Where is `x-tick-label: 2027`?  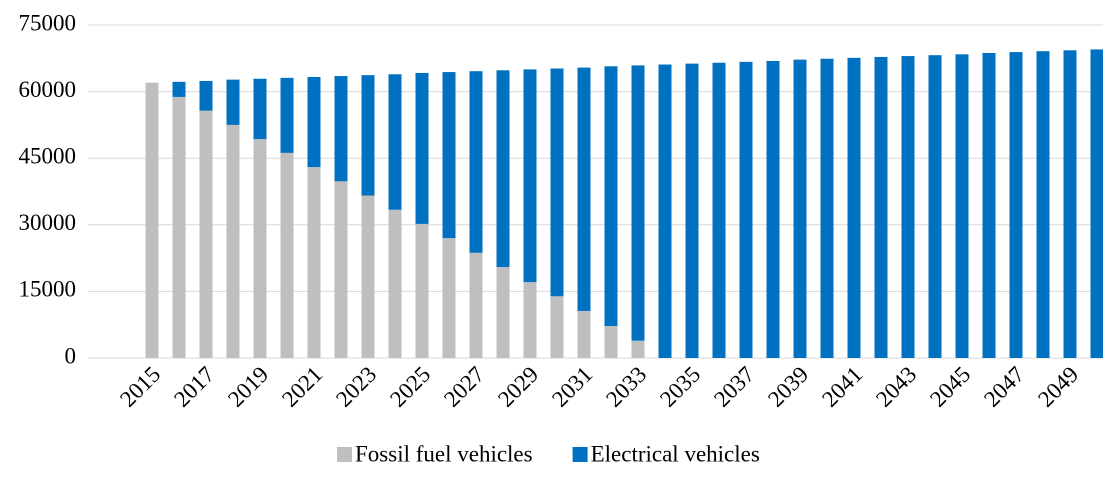 x-tick-label: 2027 is located at coordinates (464, 387).